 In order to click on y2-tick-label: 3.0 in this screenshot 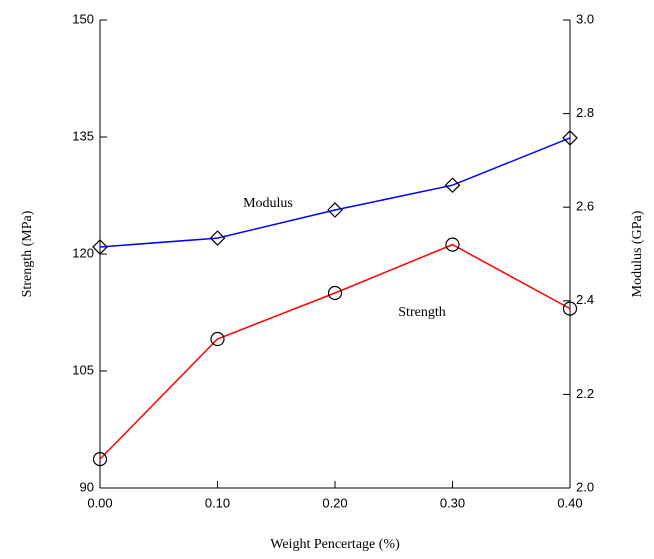, I will do `click(585, 18)`.